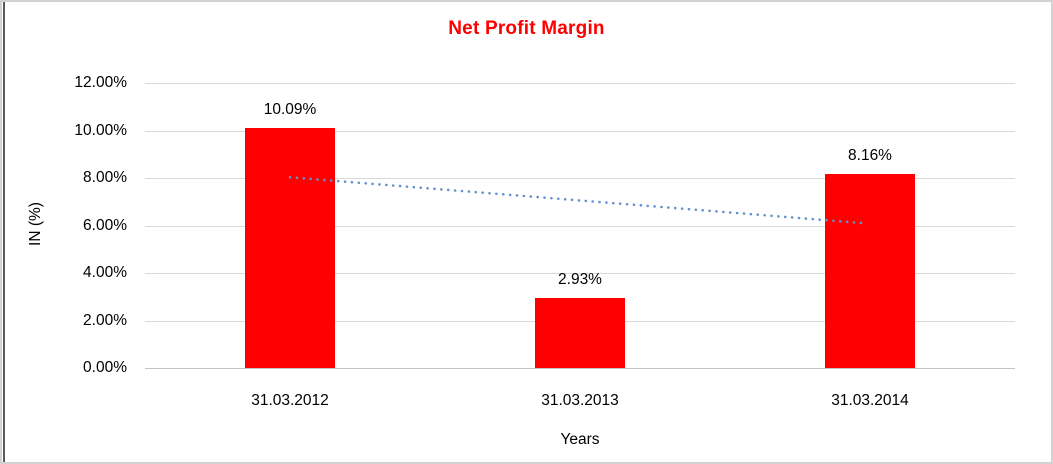  What do you see at coordinates (580, 279) in the screenshot?
I see `bar-data-label: 2.93%` at bounding box center [580, 279].